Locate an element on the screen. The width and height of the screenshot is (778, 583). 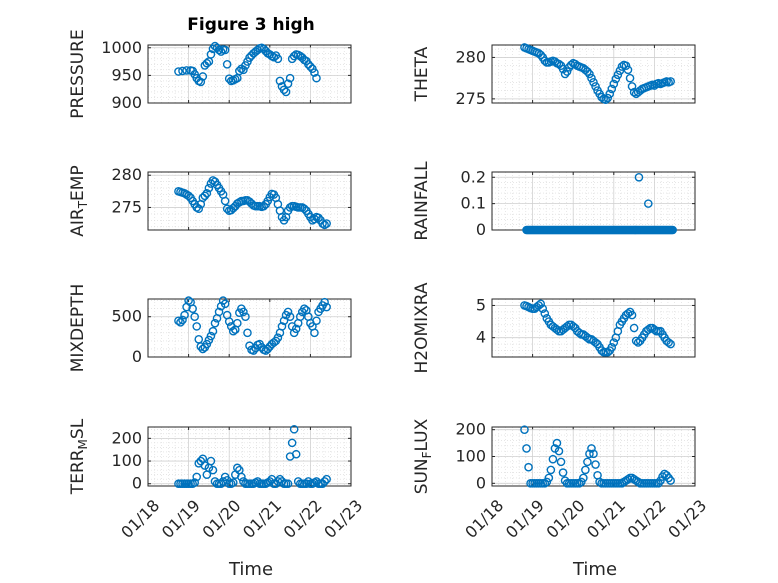
y-tick-label: 500 is located at coordinates (126, 316).